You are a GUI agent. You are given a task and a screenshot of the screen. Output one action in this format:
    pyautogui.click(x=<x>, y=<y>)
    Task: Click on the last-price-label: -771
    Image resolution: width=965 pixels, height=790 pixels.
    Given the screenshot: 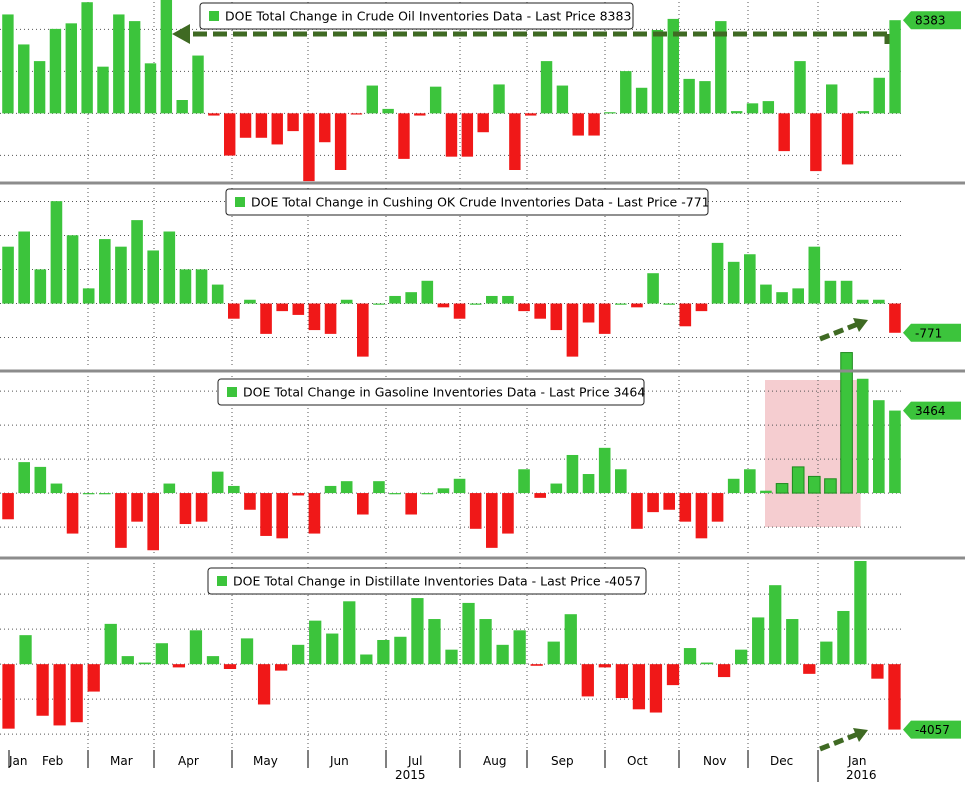 What is the action you would take?
    pyautogui.click(x=928, y=333)
    